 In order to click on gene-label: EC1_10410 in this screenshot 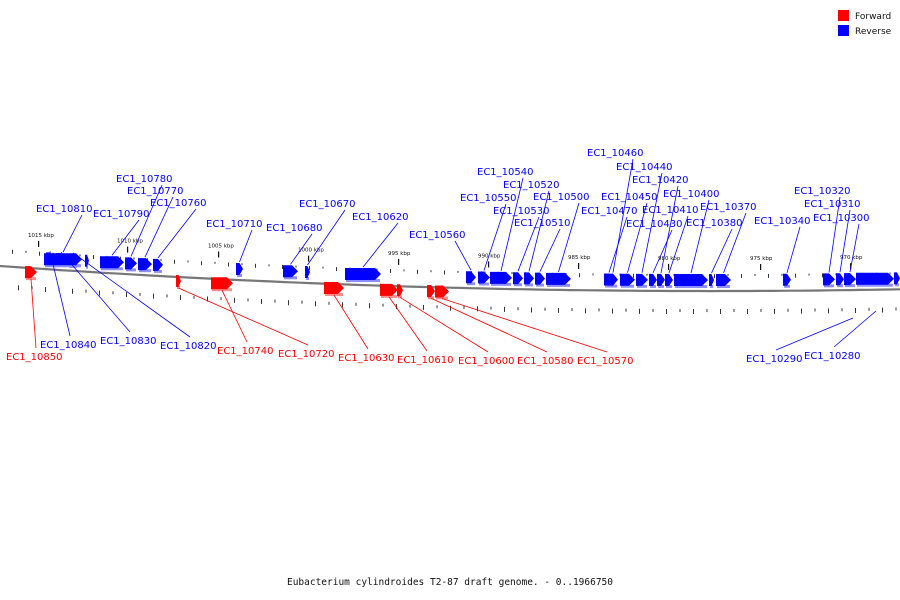, I will do `click(670, 210)`.